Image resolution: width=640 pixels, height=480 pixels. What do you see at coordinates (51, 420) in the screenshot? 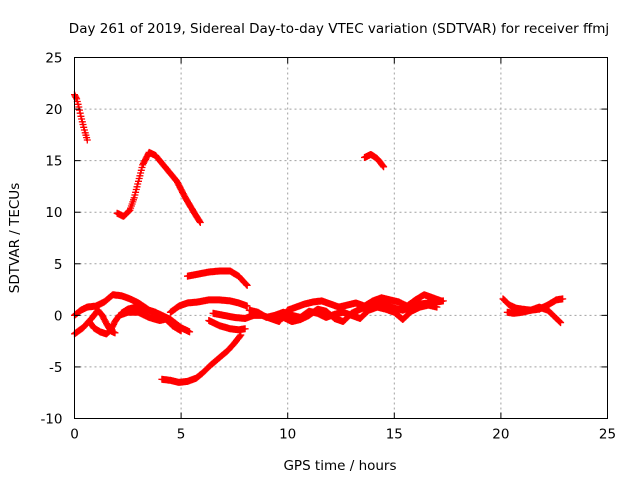
I see `y-tick-label: -10` at bounding box center [51, 420].